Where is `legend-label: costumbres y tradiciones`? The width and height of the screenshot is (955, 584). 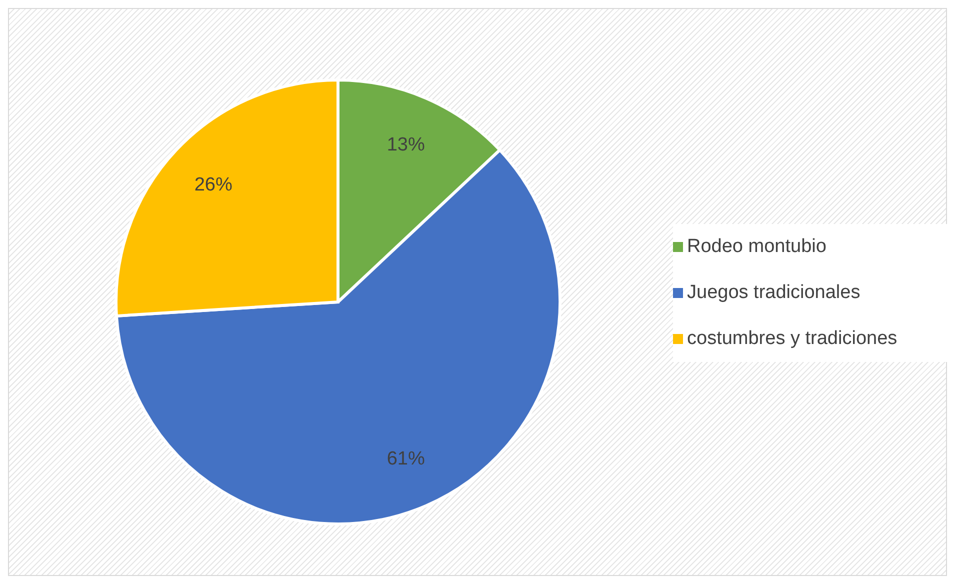 legend-label: costumbres y tradiciones is located at coordinates (792, 338).